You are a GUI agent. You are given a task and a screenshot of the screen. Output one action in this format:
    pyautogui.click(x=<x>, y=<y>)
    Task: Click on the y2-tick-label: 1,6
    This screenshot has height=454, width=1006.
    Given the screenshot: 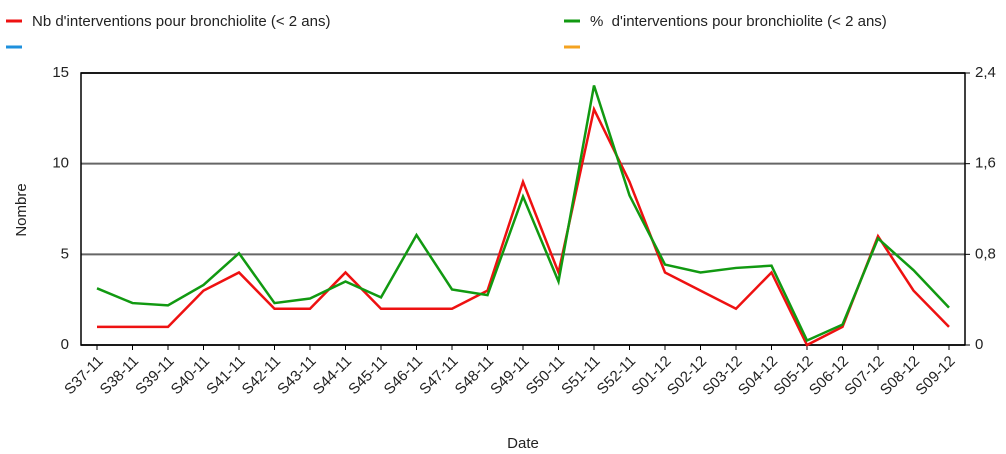 What is the action you would take?
    pyautogui.click(x=985, y=163)
    